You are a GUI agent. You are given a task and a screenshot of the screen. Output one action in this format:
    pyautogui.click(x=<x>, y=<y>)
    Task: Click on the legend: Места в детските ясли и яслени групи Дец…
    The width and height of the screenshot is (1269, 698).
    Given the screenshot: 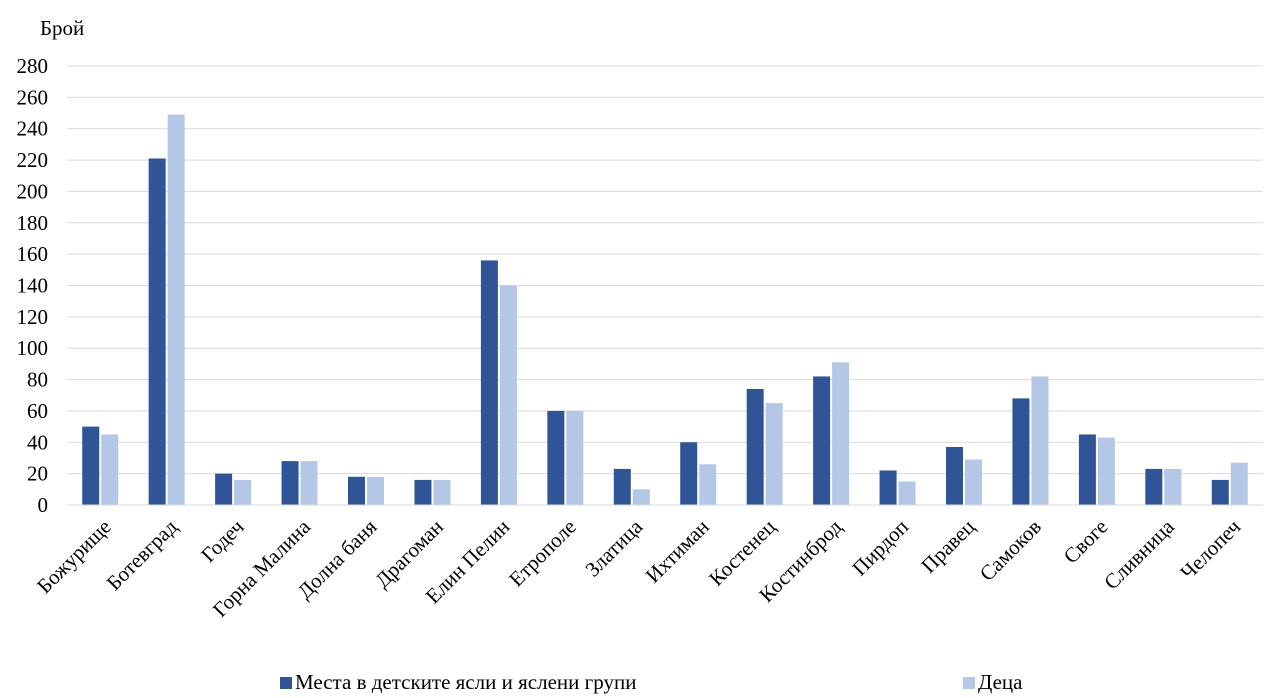 What is the action you would take?
    pyautogui.click(x=634, y=682)
    